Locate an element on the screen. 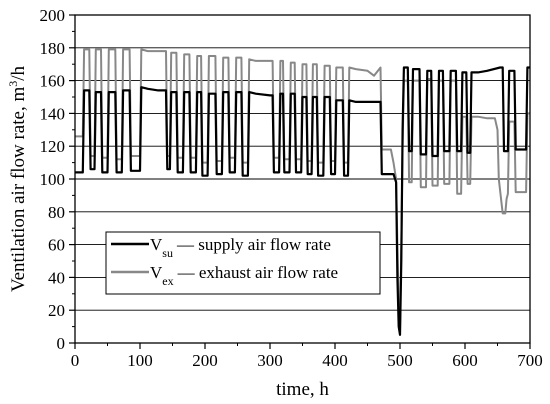 The image size is (550, 404). x-tick-label: 300 is located at coordinates (270, 360).